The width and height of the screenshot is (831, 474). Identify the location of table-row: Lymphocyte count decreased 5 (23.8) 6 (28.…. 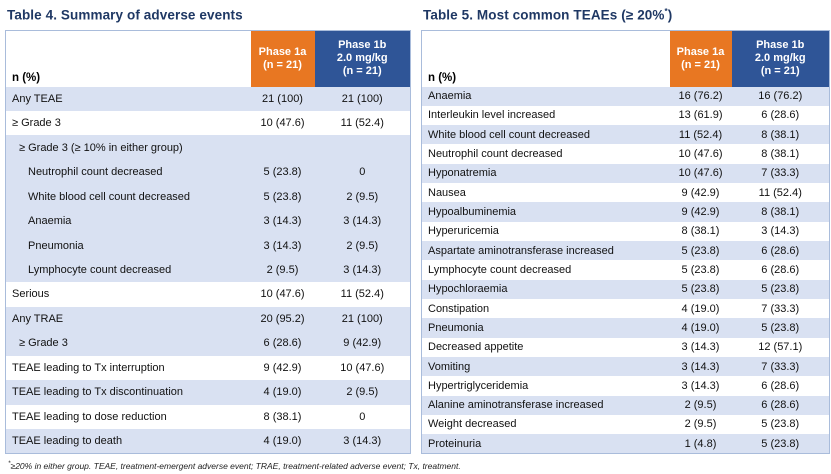
(626, 269).